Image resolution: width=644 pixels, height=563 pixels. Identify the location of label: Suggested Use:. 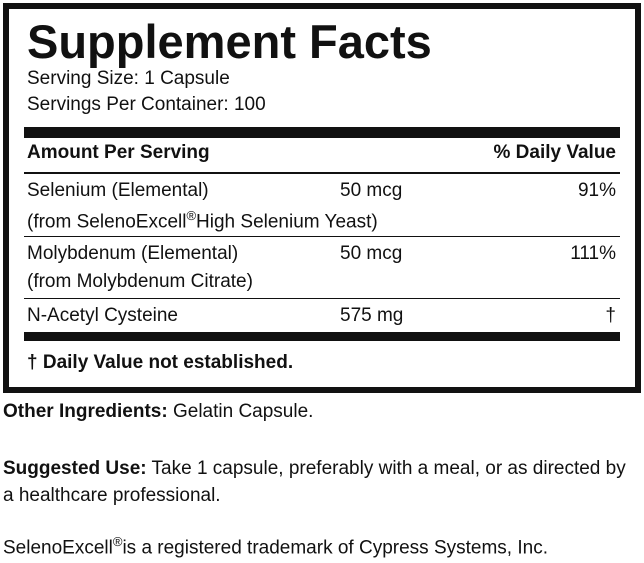
(75, 468).